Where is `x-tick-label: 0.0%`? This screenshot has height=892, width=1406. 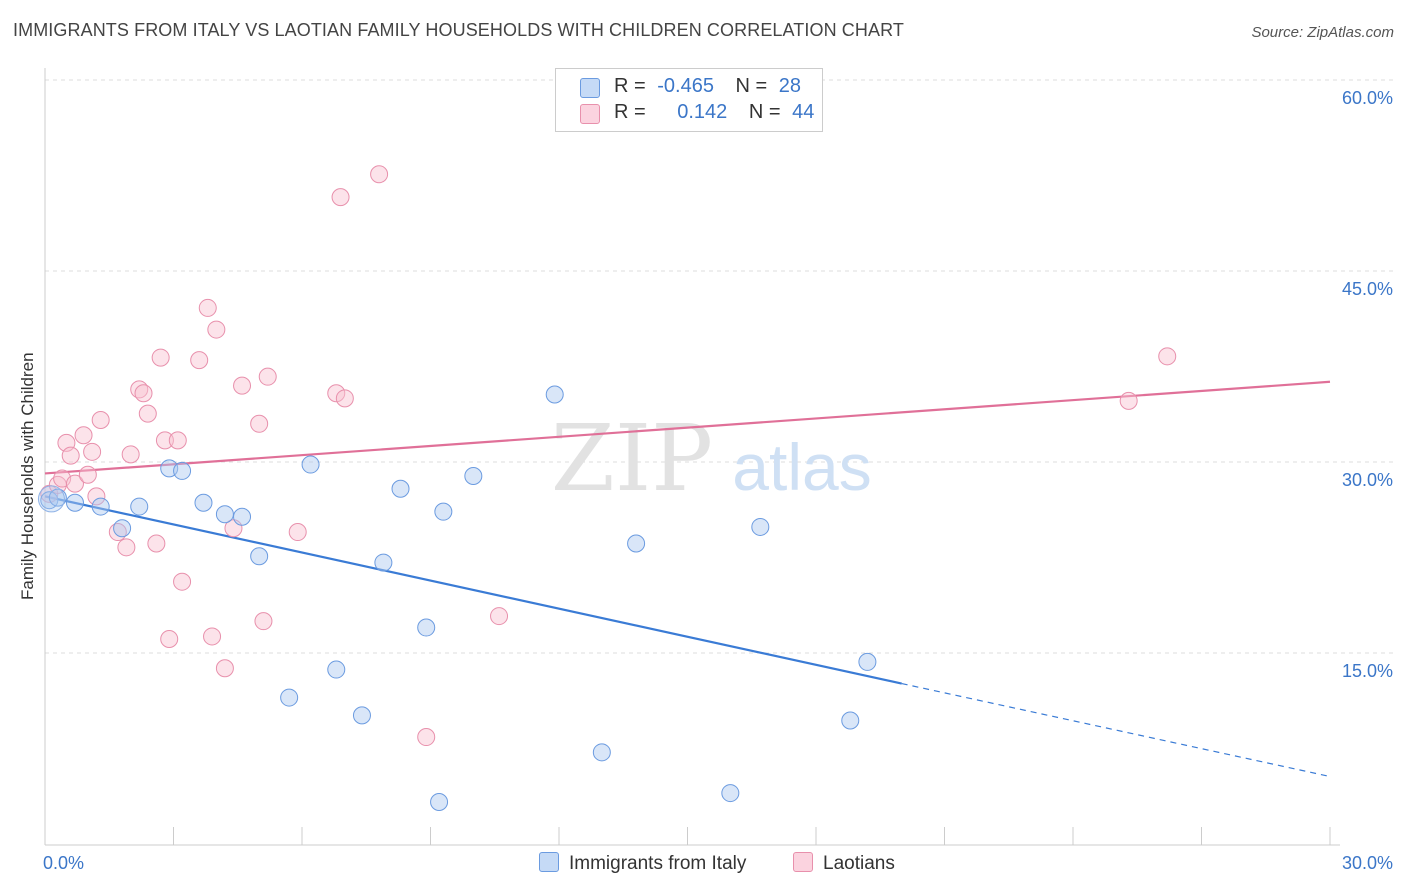
x-tick-label: 0.0% is located at coordinates (63, 863).